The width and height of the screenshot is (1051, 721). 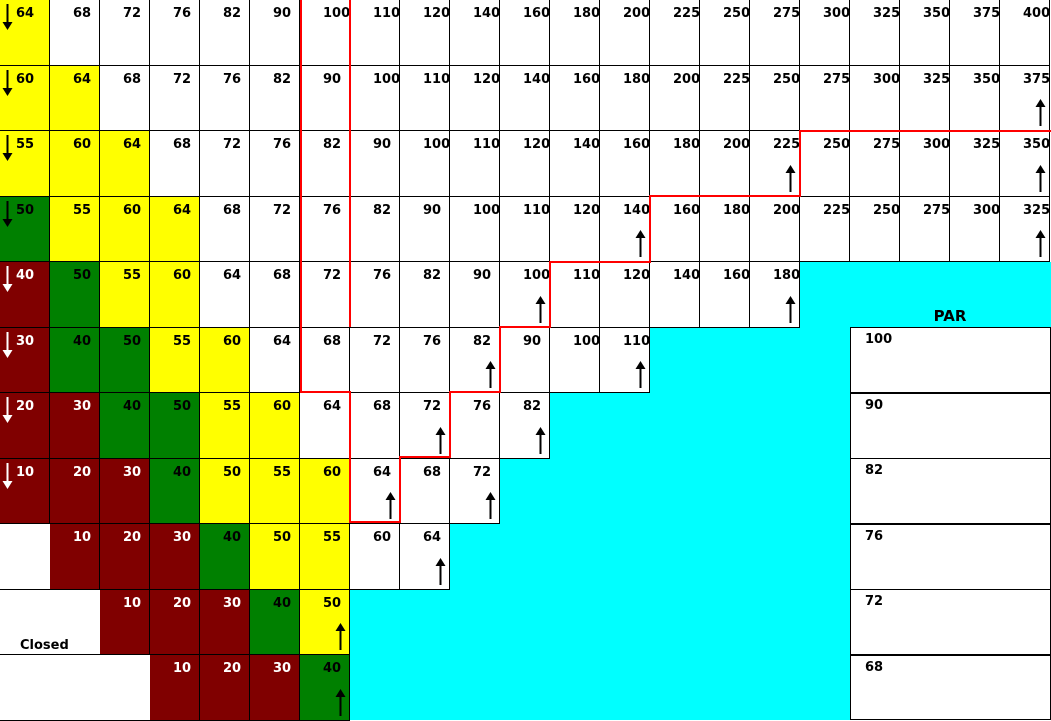 What do you see at coordinates (975, 229) in the screenshot?
I see `grid-cell: 300` at bounding box center [975, 229].